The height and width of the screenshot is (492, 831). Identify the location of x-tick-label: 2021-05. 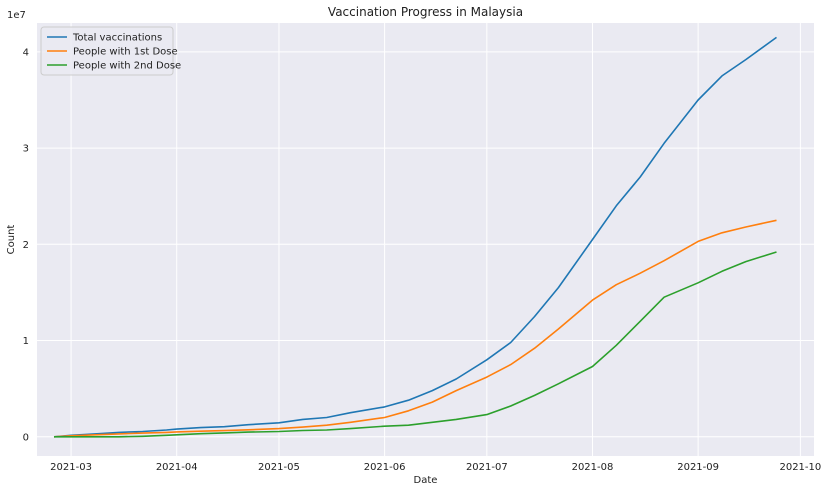
(279, 467).